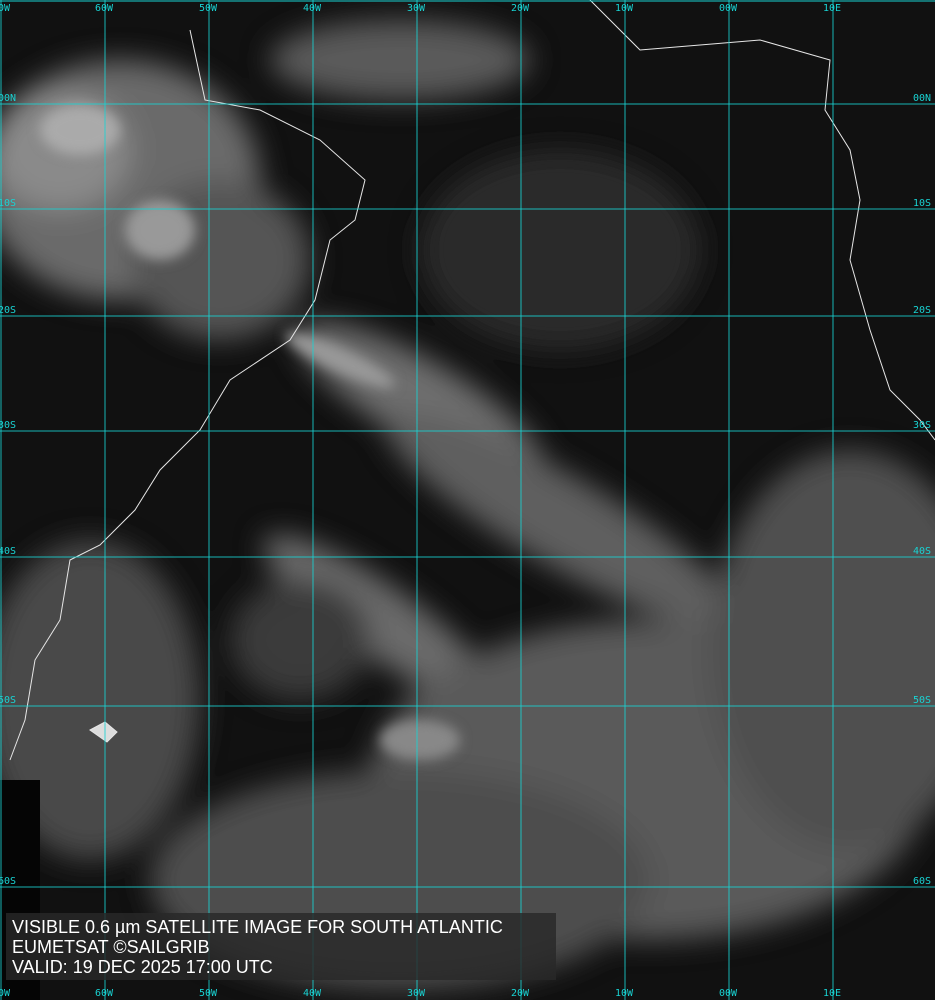 The width and height of the screenshot is (935, 1000). What do you see at coordinates (8, 425) in the screenshot?
I see `latitude-label-left: 30S` at bounding box center [8, 425].